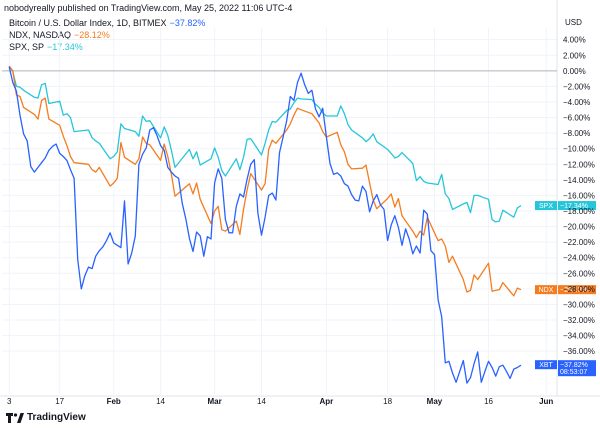  What do you see at coordinates (579, 164) in the screenshot?
I see `y-tick-label: −12.00%` at bounding box center [579, 164].